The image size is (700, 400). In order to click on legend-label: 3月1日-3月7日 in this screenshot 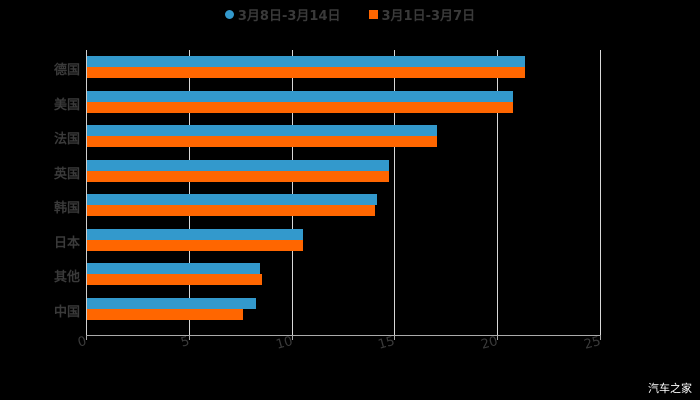, I will do `click(428, 16)`.